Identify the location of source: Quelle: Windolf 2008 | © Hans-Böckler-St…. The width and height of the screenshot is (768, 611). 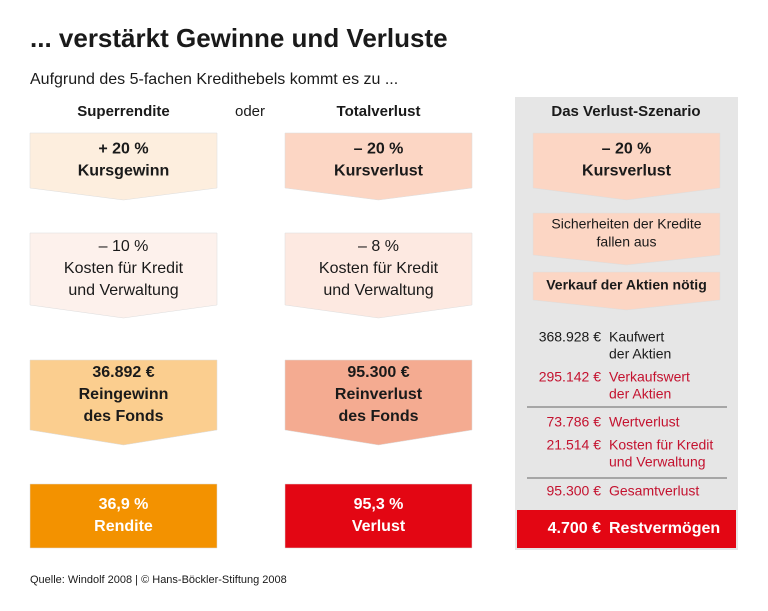
(158, 580).